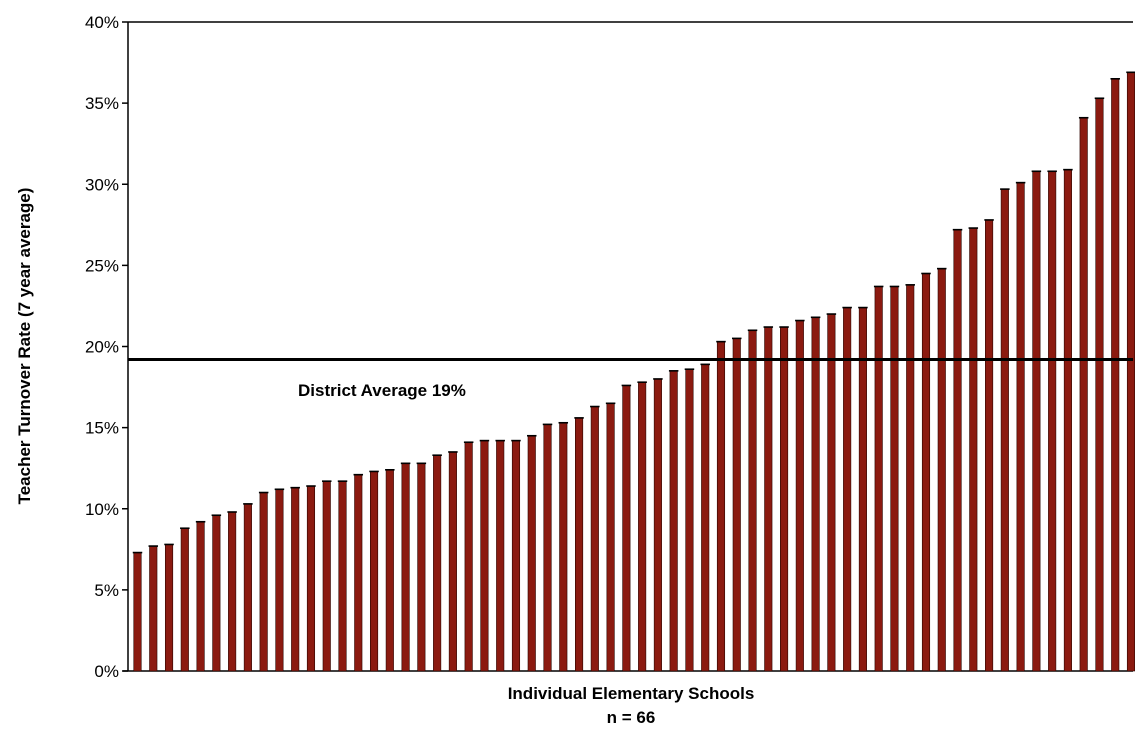 This screenshot has width=1135, height=729. I want to click on y-tick-label: 5%, so click(106, 590).